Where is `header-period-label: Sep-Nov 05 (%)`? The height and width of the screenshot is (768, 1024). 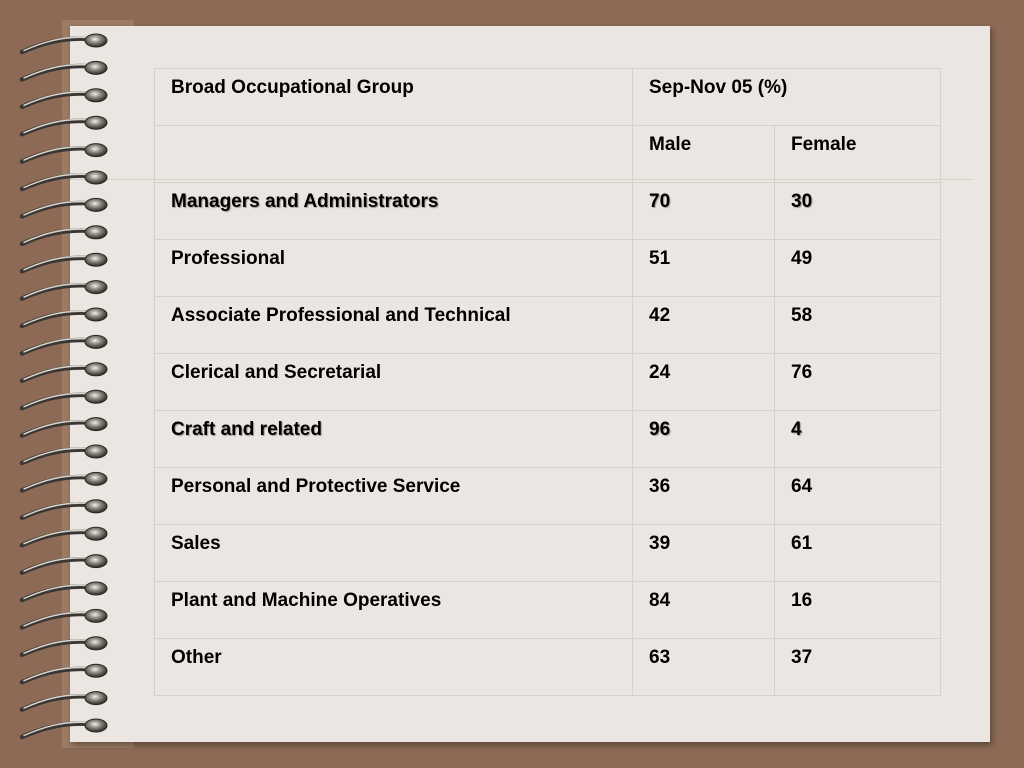
header-period-label: Sep-Nov 05 (%) is located at coordinates (786, 97).